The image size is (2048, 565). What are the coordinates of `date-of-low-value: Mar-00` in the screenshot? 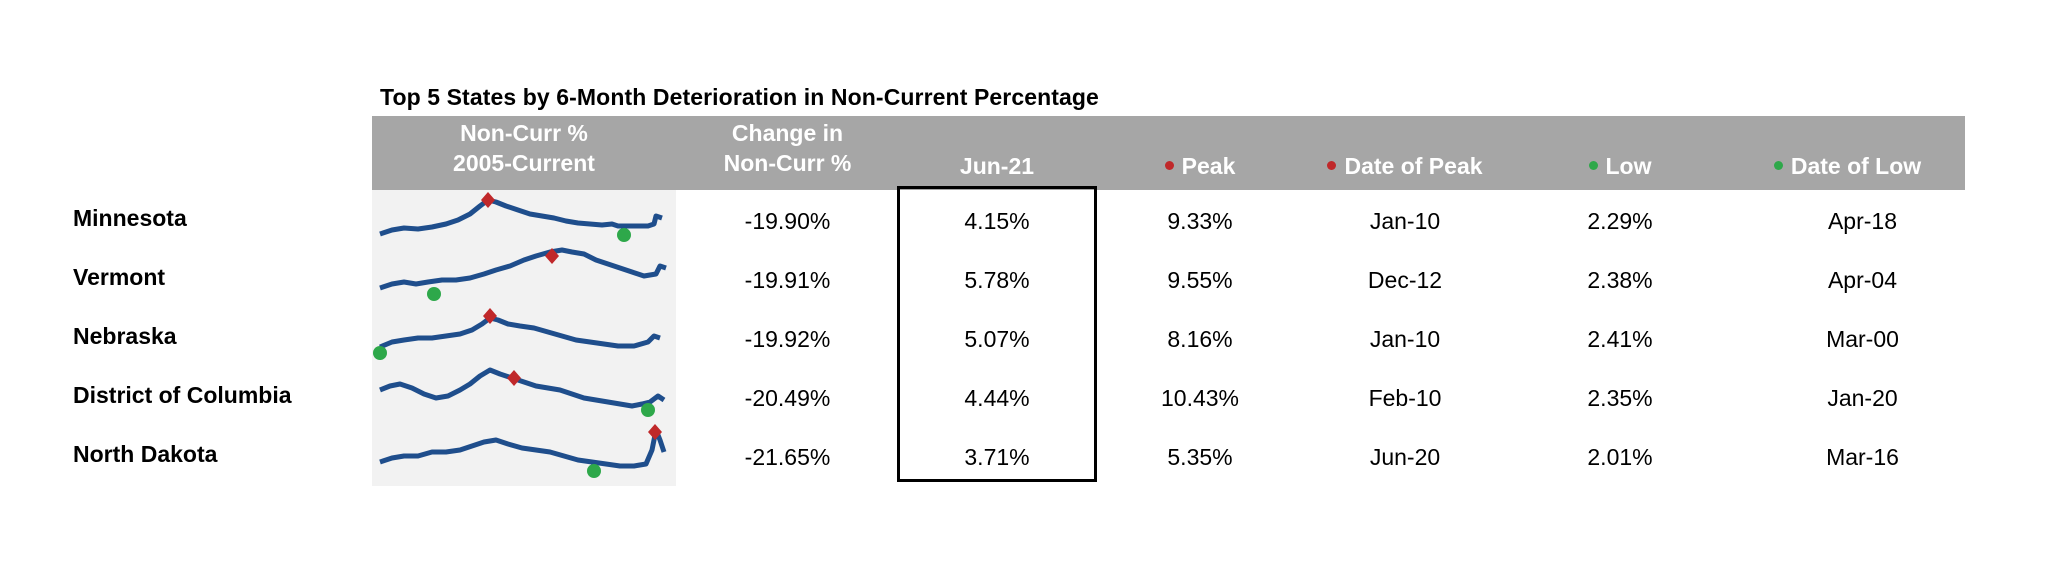 It's located at (1862, 339).